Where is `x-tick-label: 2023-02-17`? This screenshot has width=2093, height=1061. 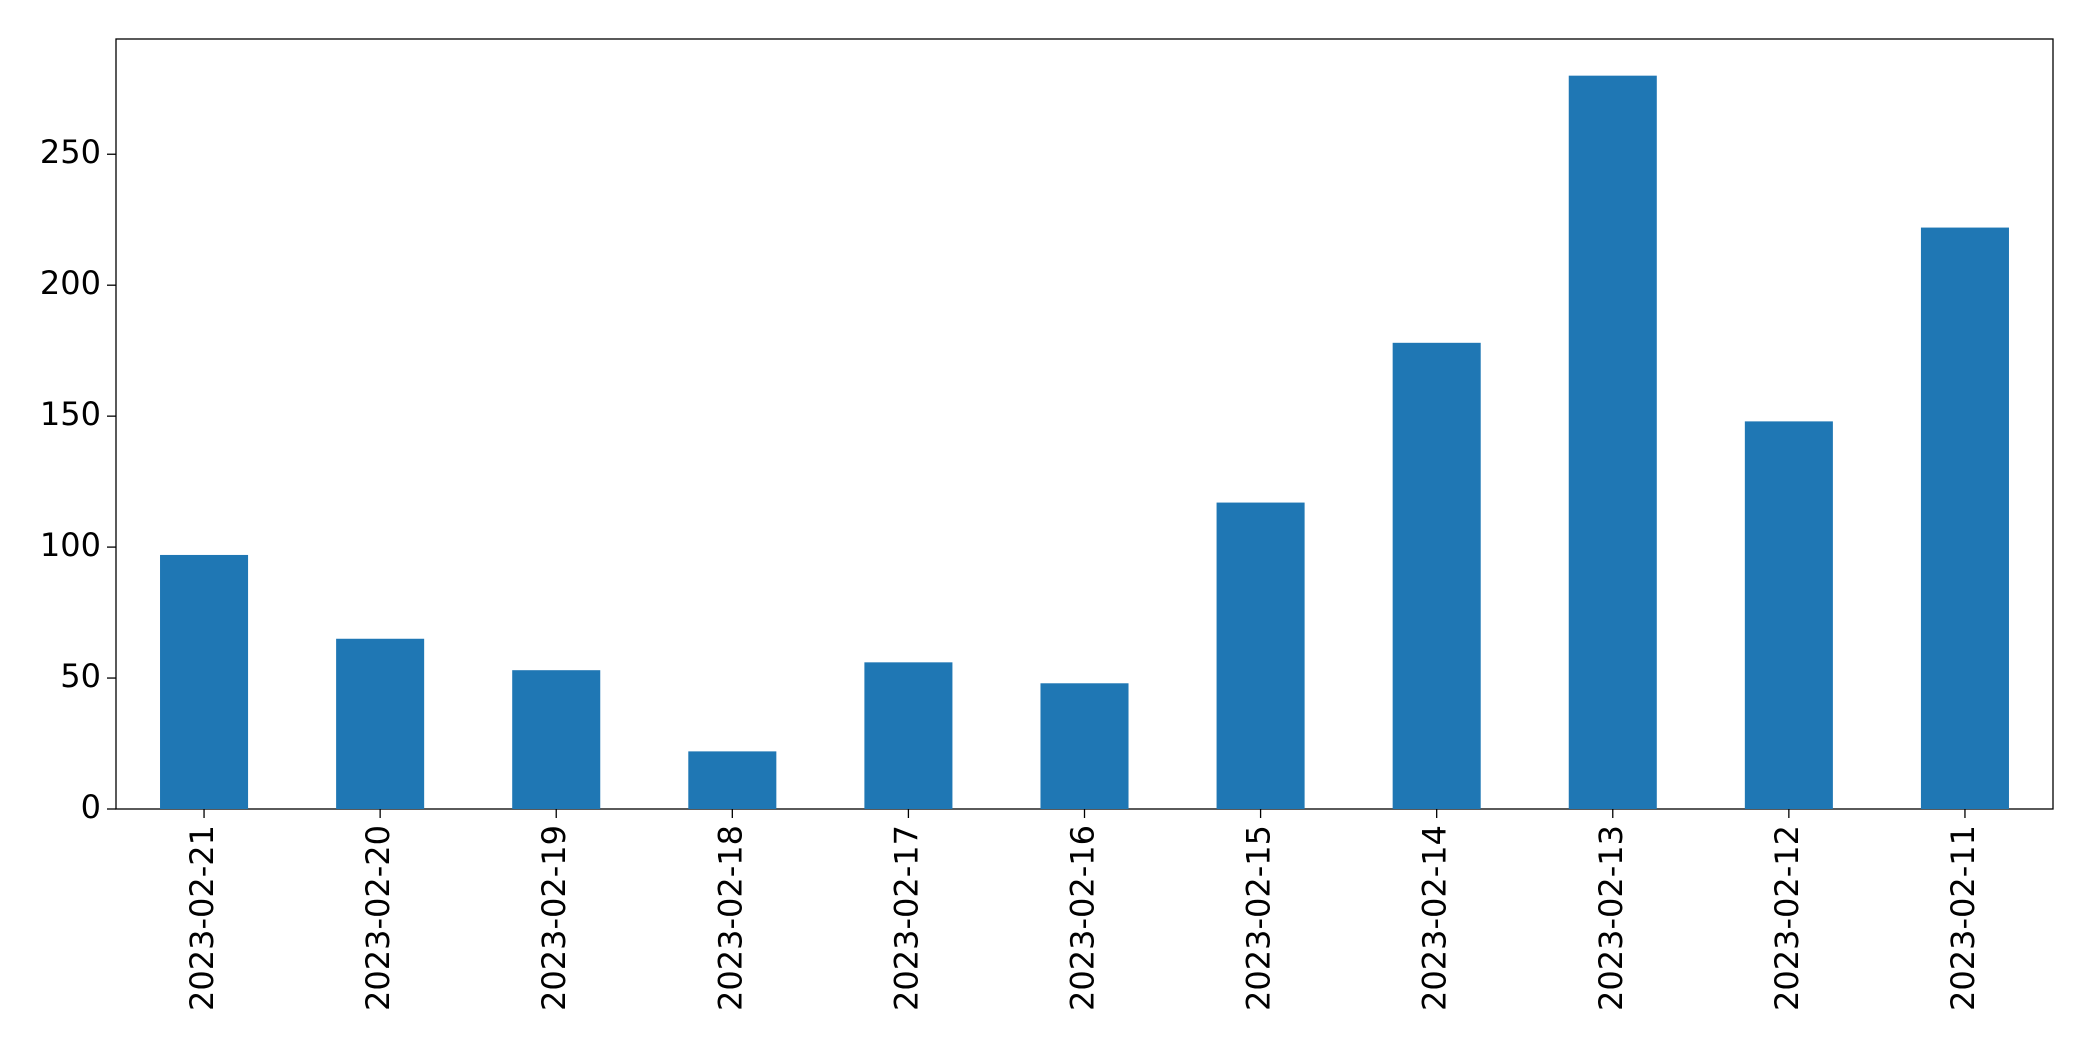
x-tick-label: 2023-02-17 is located at coordinates (906, 918).